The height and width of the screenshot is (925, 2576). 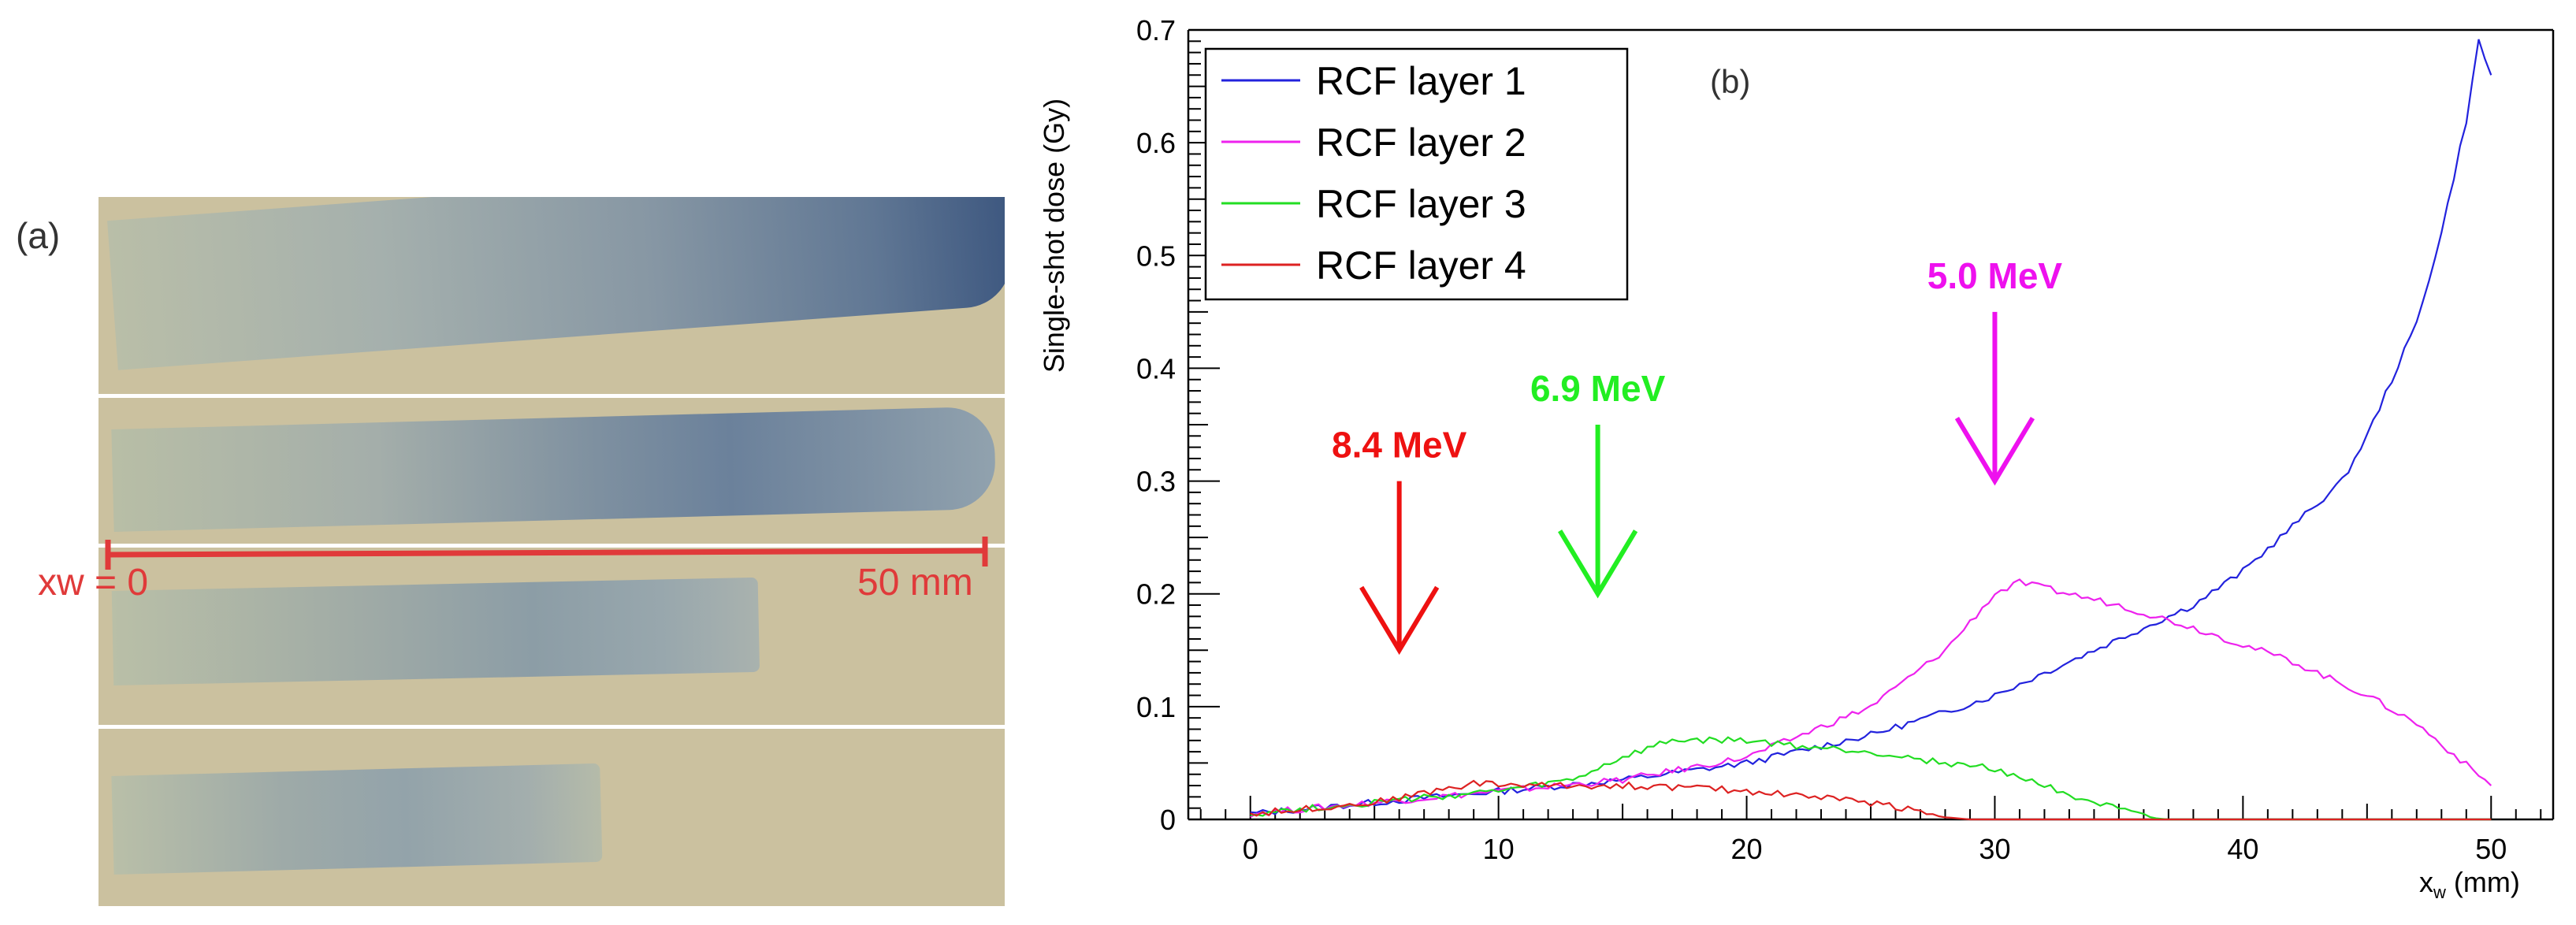 I want to click on ruler-start-label: xw = 0, so click(x=93, y=583).